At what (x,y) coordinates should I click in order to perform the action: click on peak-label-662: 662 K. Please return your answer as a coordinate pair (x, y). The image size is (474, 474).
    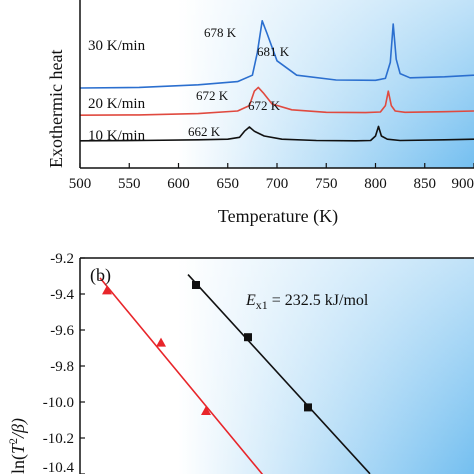
    Looking at the image, I should click on (204, 131).